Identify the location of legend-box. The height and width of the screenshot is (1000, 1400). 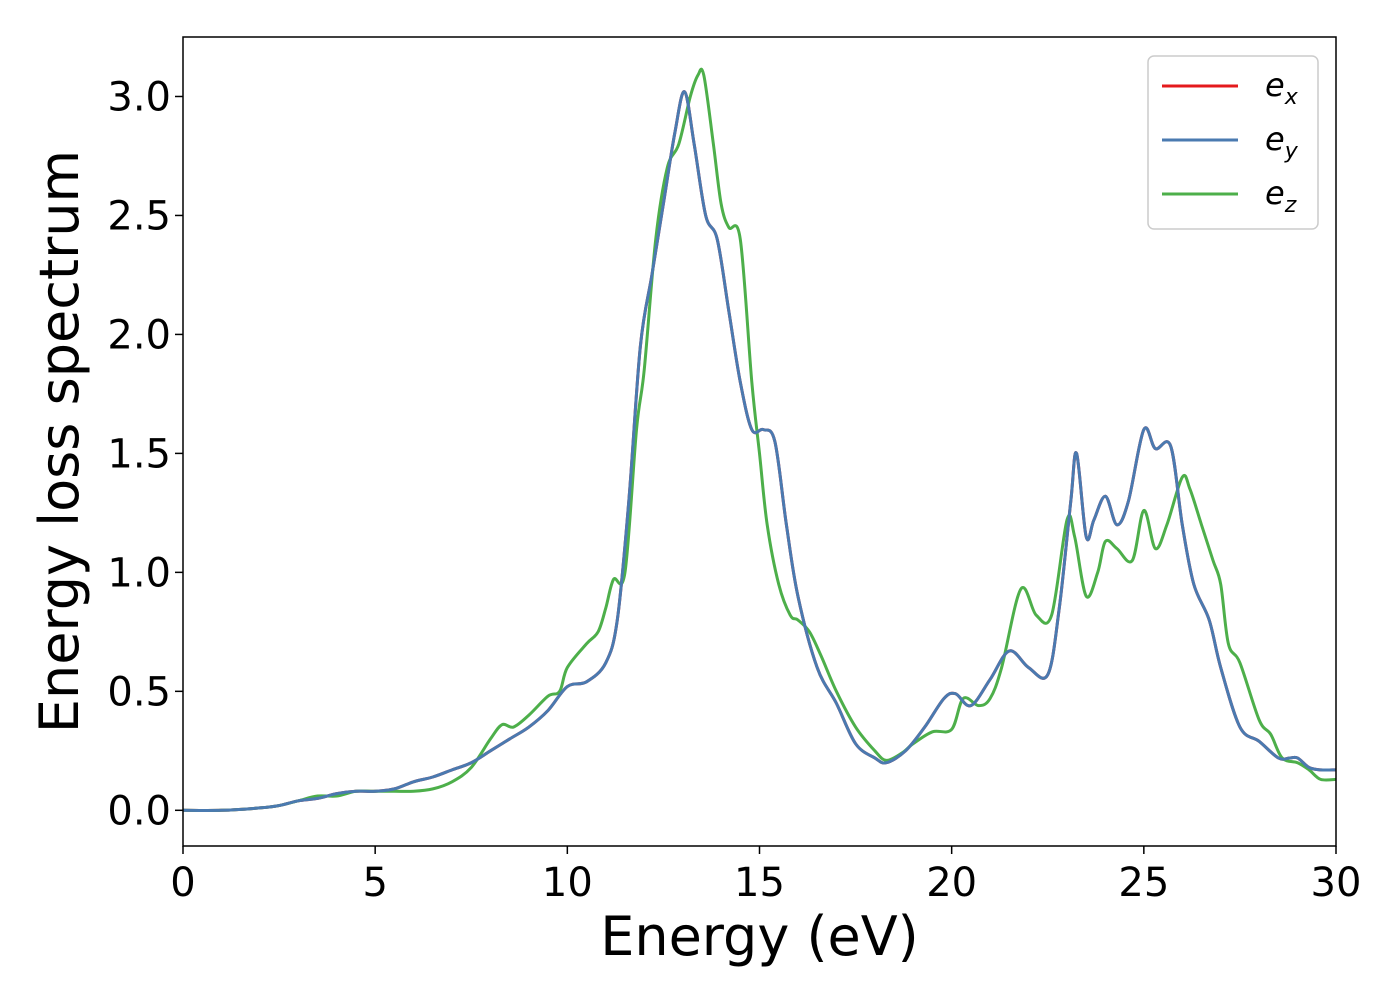
(1233, 142).